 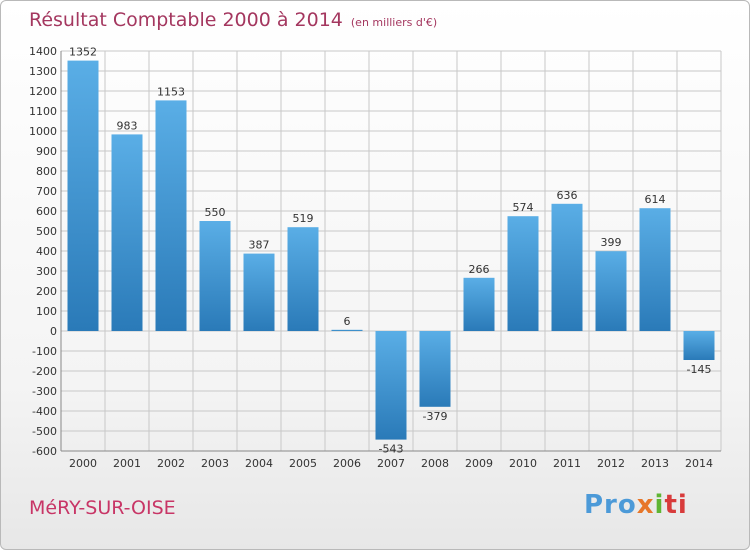 What do you see at coordinates (259, 245) in the screenshot?
I see `data-label: 387` at bounding box center [259, 245].